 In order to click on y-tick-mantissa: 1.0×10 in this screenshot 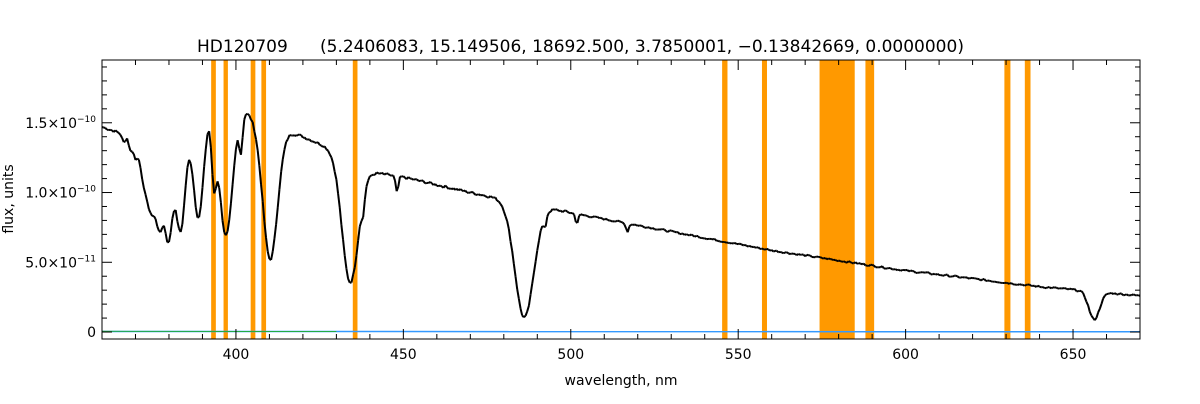, I will do `click(51, 194)`.